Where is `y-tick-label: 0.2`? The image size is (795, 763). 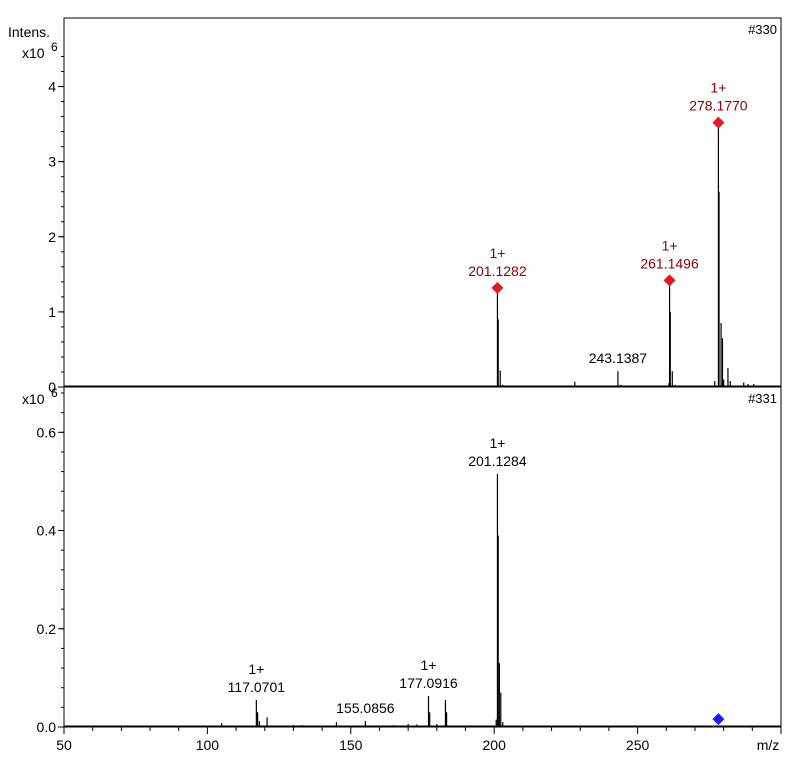 y-tick-label: 0.2 is located at coordinates (47, 629).